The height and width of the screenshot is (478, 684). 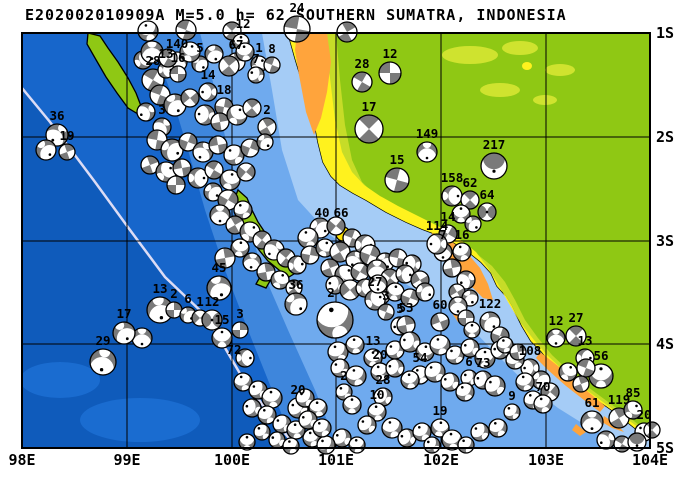 What do you see at coordinates (643, 414) in the screenshot?
I see `depth-label: 20` at bounding box center [643, 414].